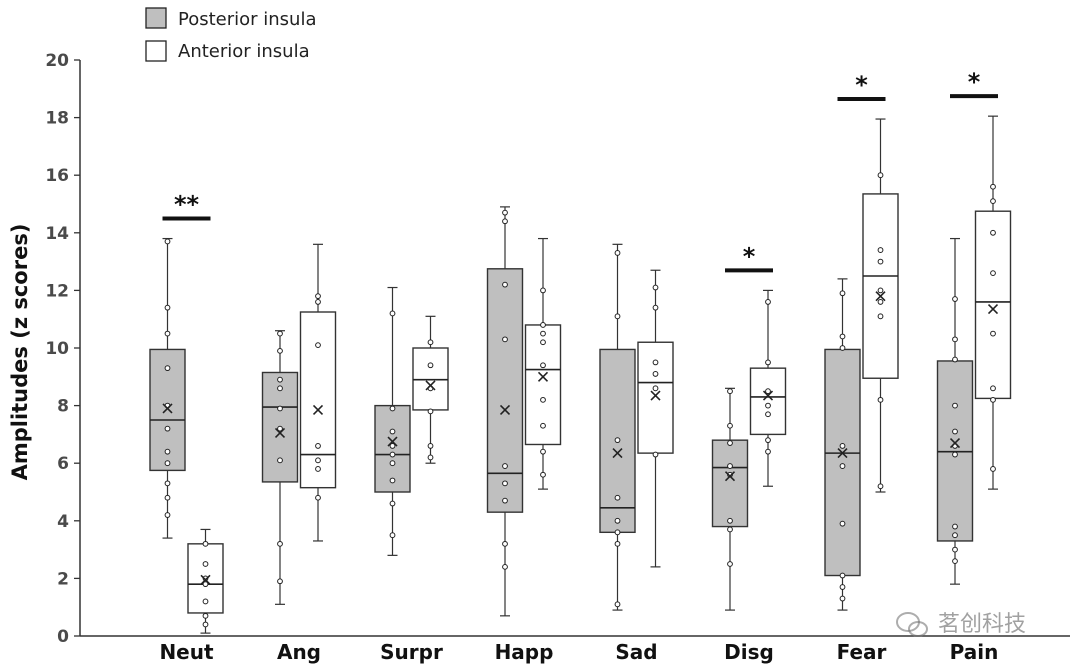 Image resolution: width=1080 pixels, height=671 pixels. What do you see at coordinates (862, 652) in the screenshot?
I see `category-label-fear: Fear` at bounding box center [862, 652].